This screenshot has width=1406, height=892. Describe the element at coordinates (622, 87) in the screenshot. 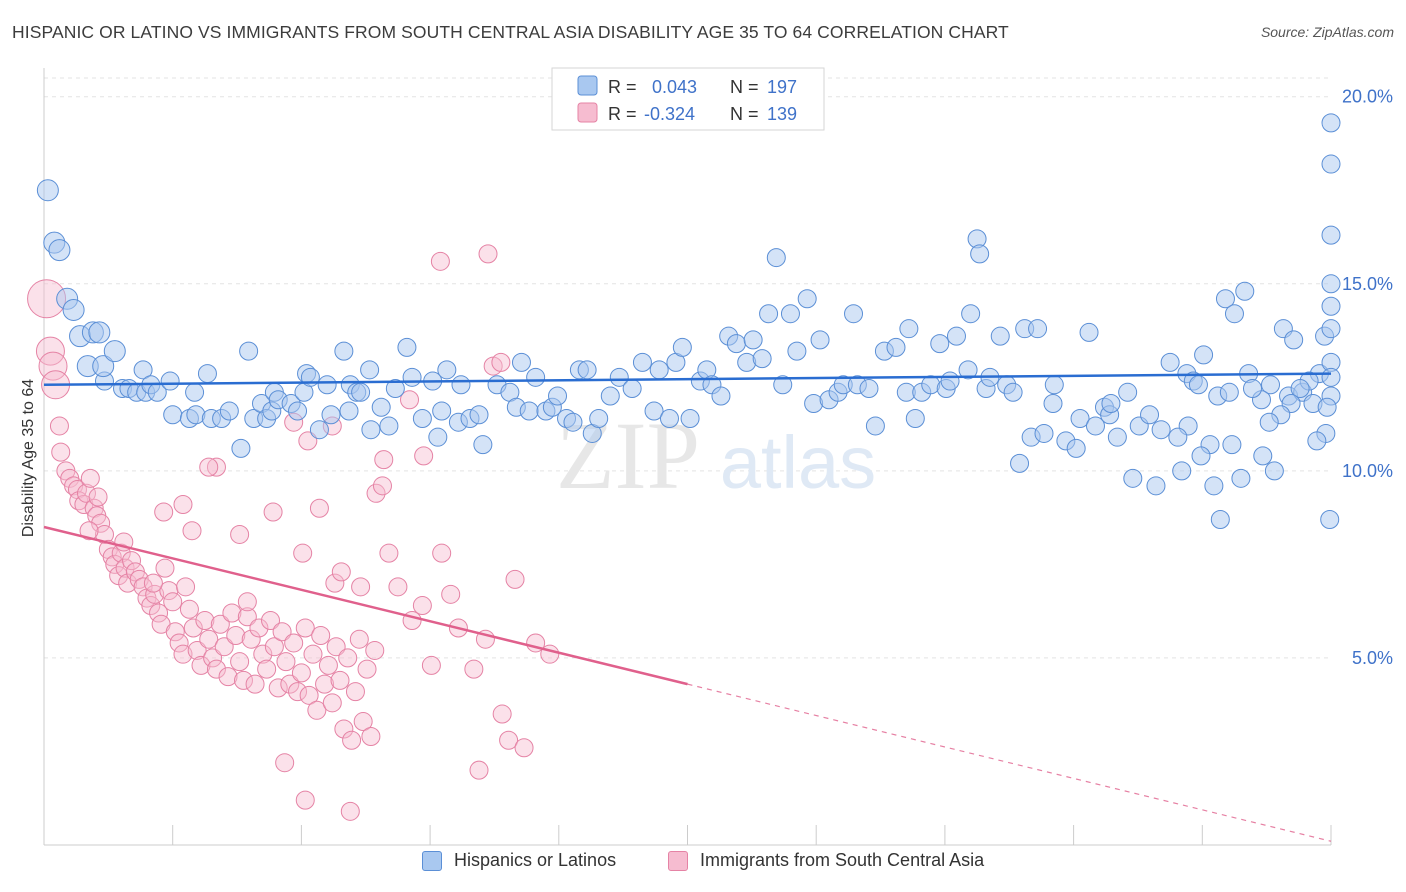

I see `legend-r-label-1: R =` at that location.